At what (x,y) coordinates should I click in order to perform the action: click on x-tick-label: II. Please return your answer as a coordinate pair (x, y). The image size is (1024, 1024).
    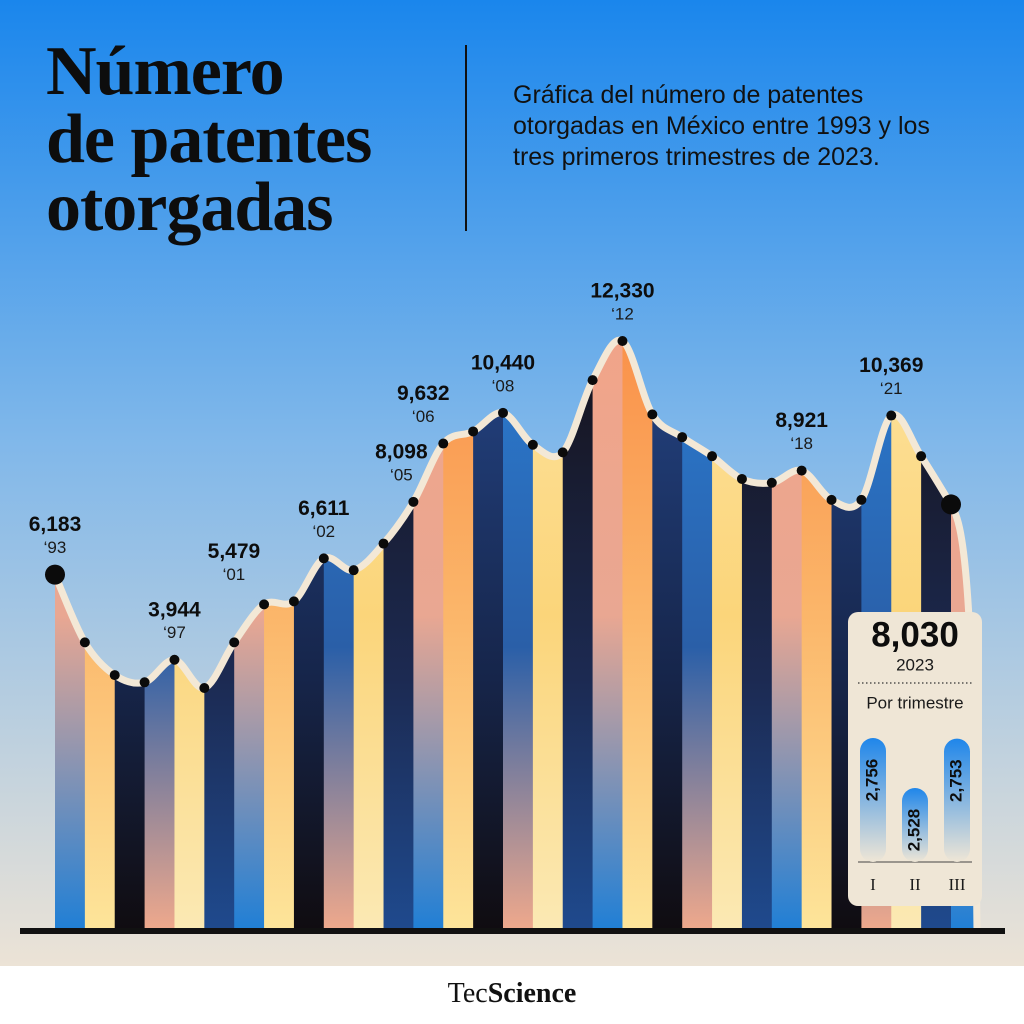
    Looking at the image, I should click on (915, 884).